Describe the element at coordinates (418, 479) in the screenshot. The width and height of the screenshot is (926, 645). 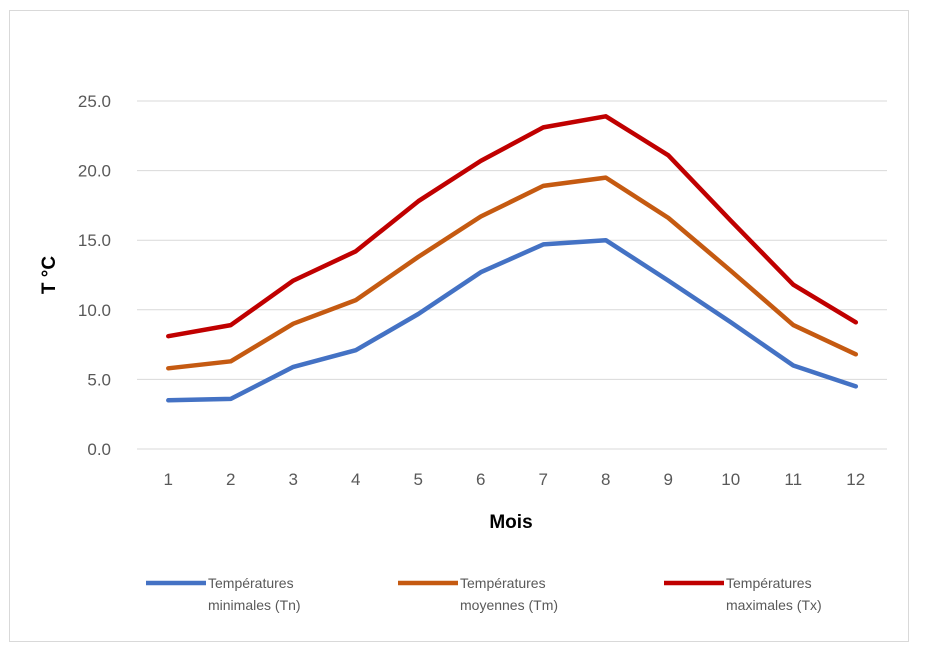
I see `x-tick-label: 5` at that location.